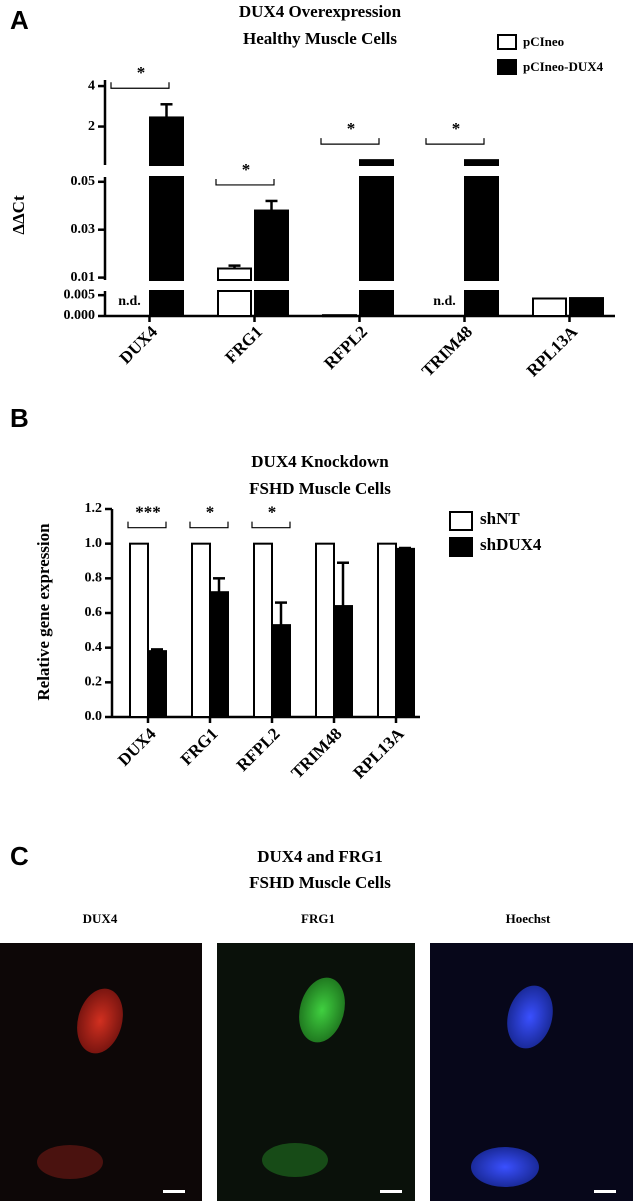 The height and width of the screenshot is (1201, 633). What do you see at coordinates (316, 1072) in the screenshot?
I see `image-frg1` at bounding box center [316, 1072].